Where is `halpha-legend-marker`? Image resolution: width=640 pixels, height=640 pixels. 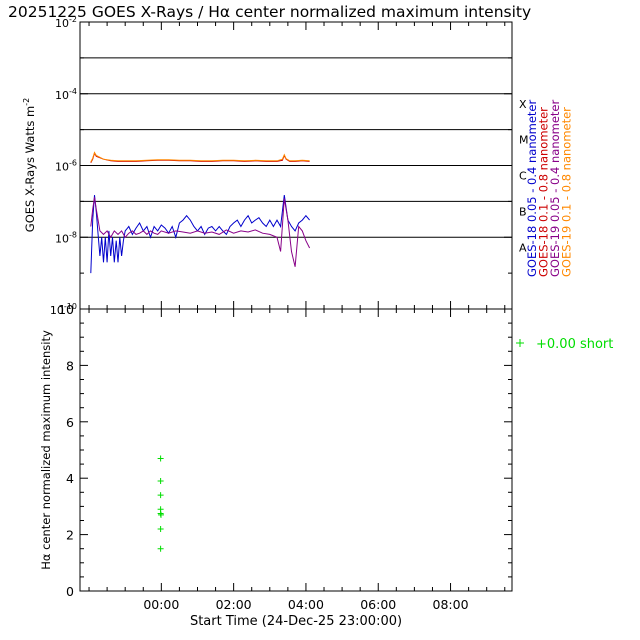 halpha-legend-marker is located at coordinates (520, 343).